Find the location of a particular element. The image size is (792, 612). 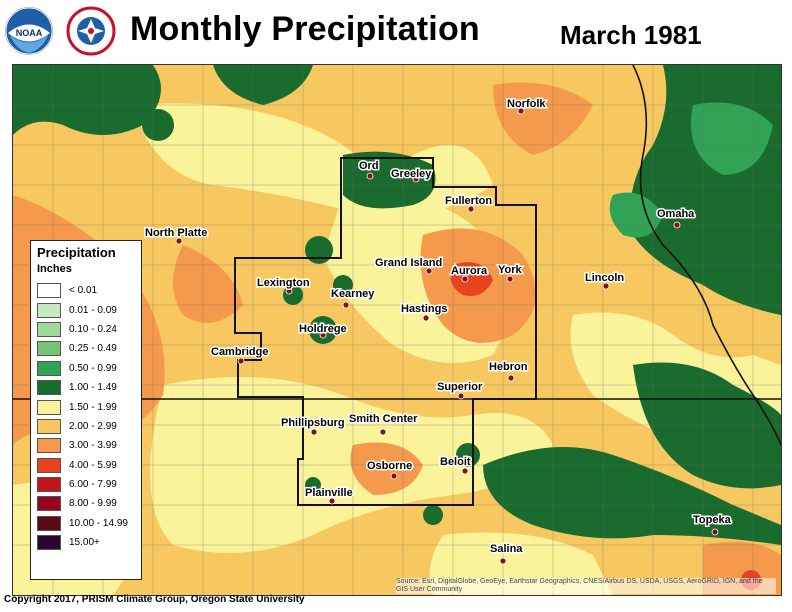

legend-row: 0.10 - 0.24 is located at coordinates (87, 329).